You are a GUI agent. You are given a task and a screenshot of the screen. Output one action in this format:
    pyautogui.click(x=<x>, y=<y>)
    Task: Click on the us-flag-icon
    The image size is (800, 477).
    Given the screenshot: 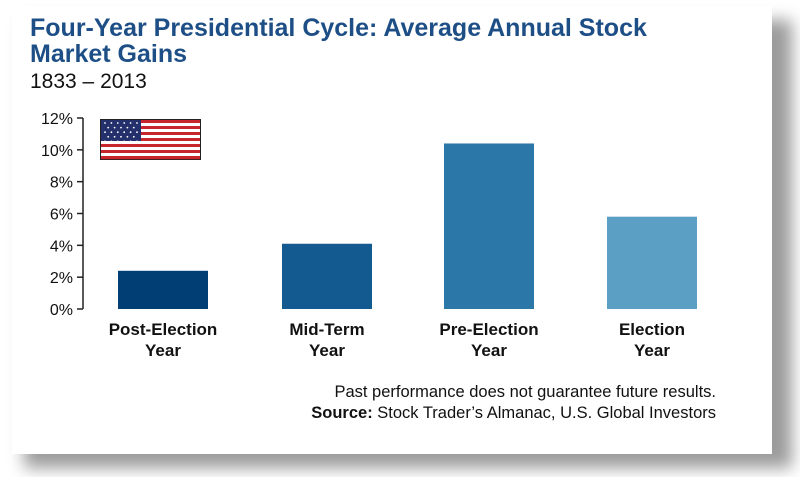 What is the action you would take?
    pyautogui.click(x=150, y=139)
    